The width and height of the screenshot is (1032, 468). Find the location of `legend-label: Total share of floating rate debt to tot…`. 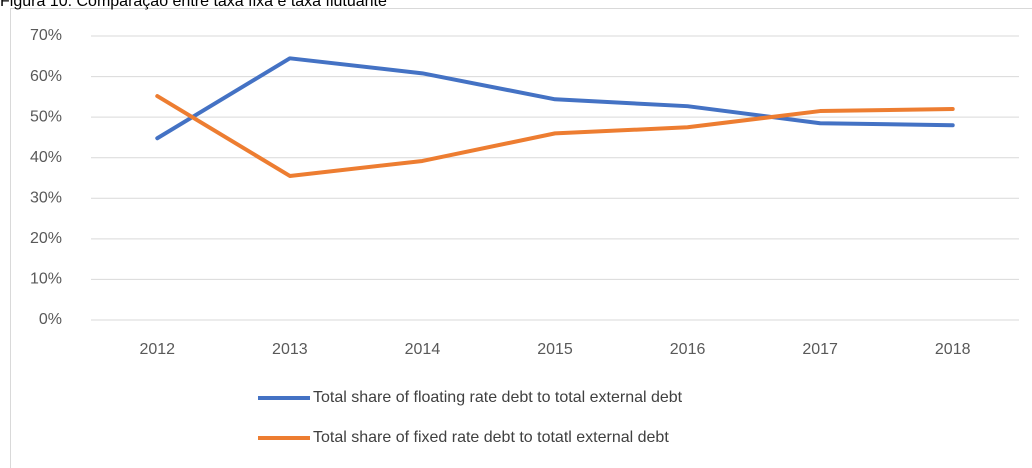

legend-label: Total share of floating rate debt to tot… is located at coordinates (498, 397).